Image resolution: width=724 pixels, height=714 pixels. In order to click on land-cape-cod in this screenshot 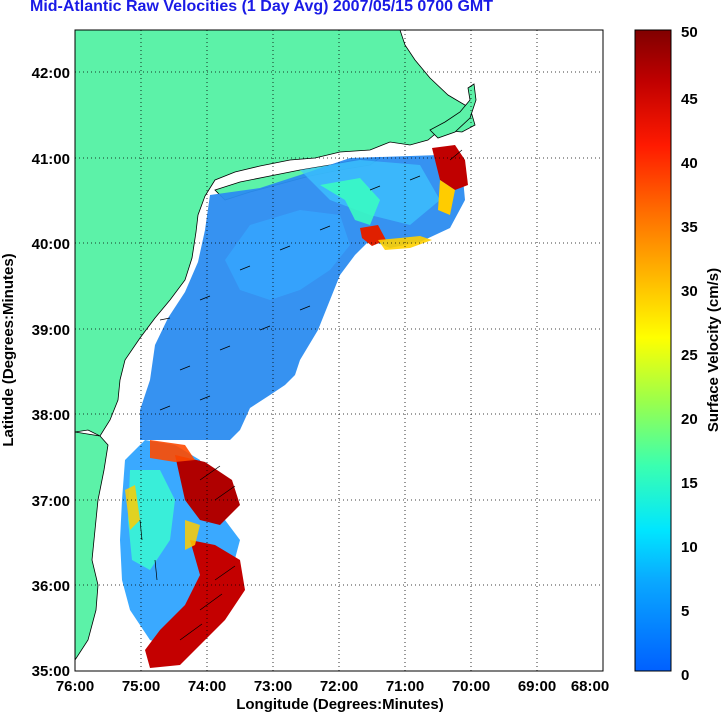, I will do `click(453, 111)`.